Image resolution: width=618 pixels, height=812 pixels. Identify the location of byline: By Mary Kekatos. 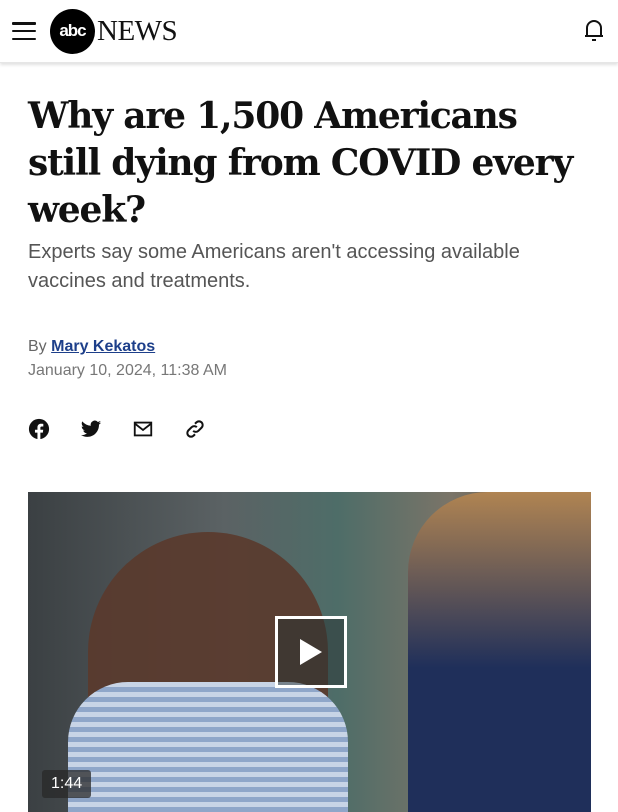
(309, 347).